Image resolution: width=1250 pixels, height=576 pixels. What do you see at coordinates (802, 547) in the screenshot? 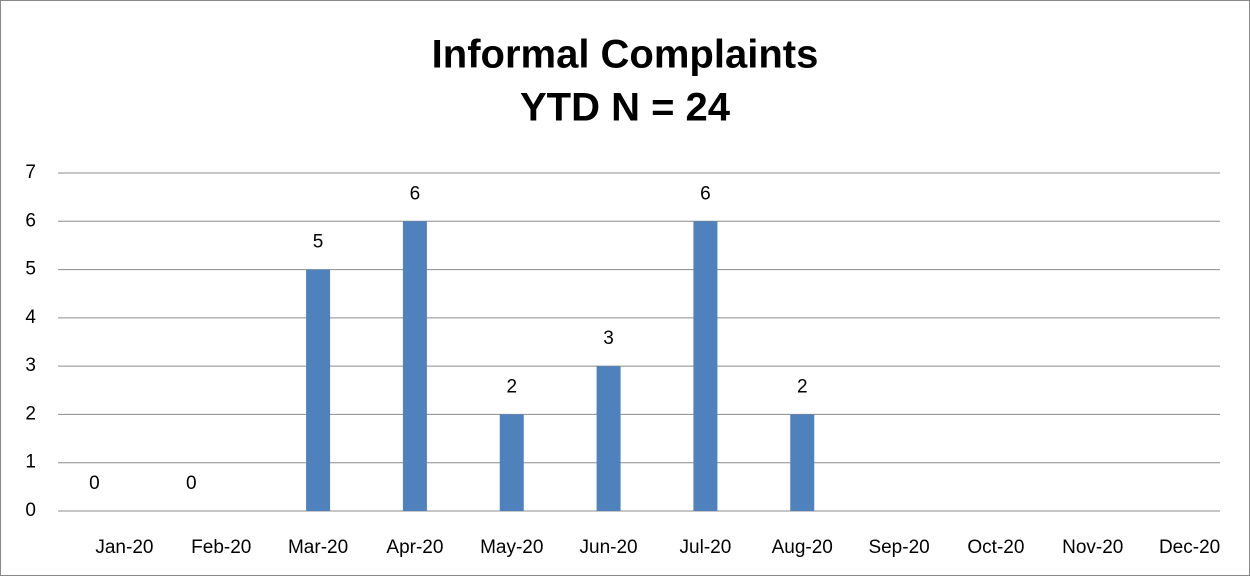
I see `x-tick-label: Aug-20` at bounding box center [802, 547].